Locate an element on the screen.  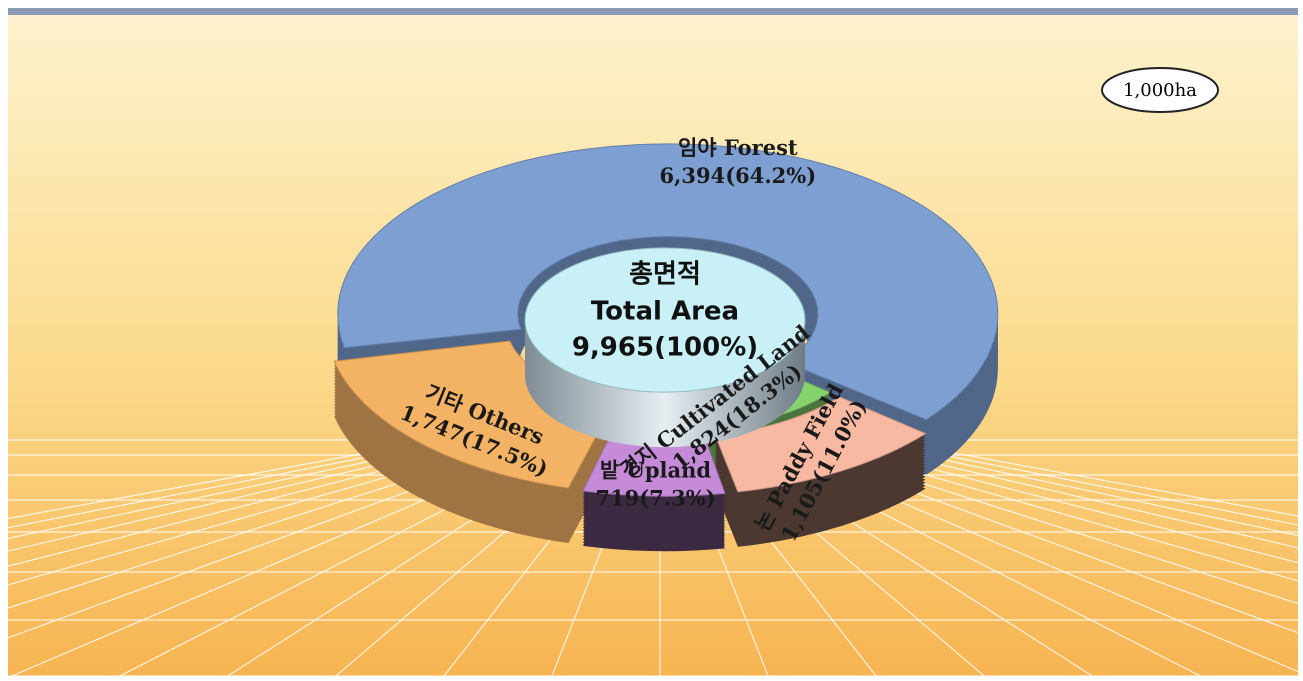
segment-label: 밭 Upland is located at coordinates (655, 469).